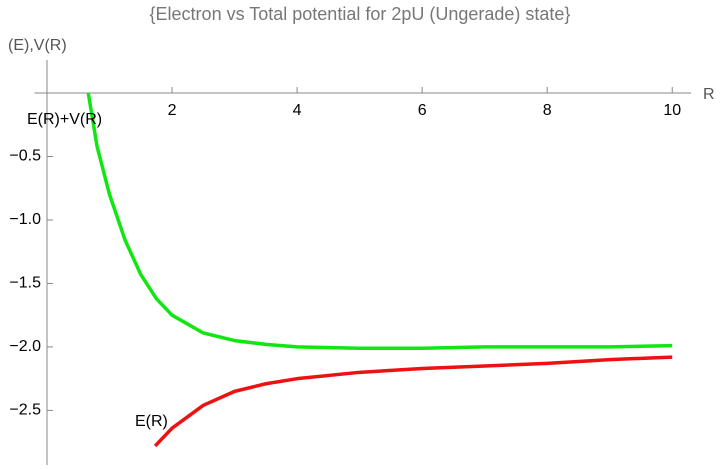 The width and height of the screenshot is (720, 469). Describe the element at coordinates (672, 110) in the screenshot. I see `x-tick-label: 10` at that location.